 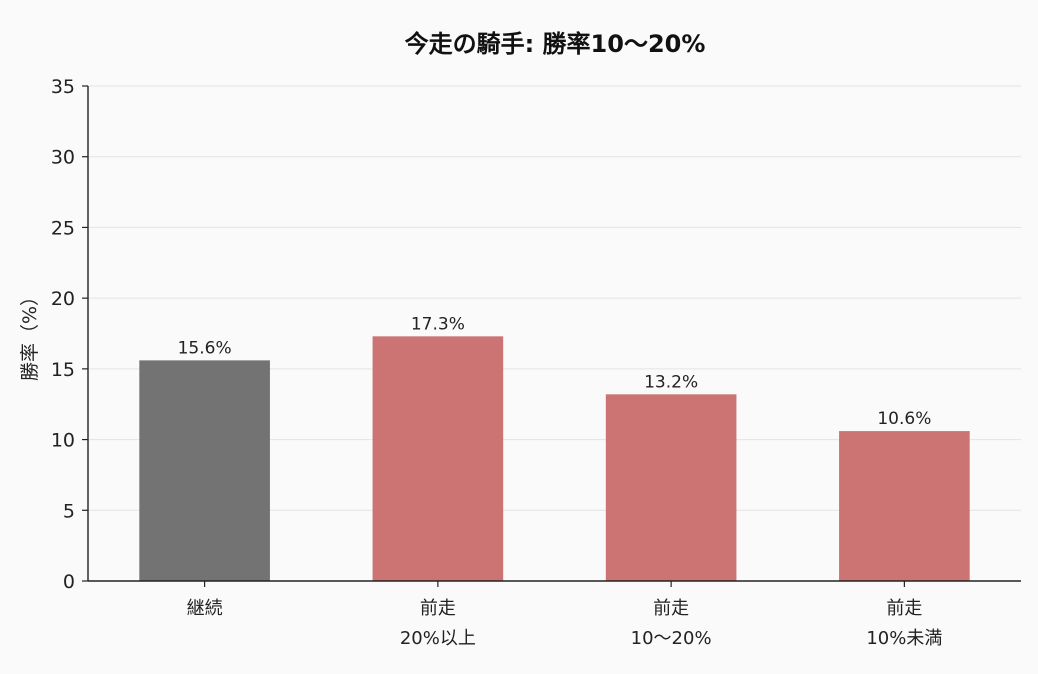 What do you see at coordinates (904, 419) in the screenshot?
I see `bar-value-label: 10.6%` at bounding box center [904, 419].